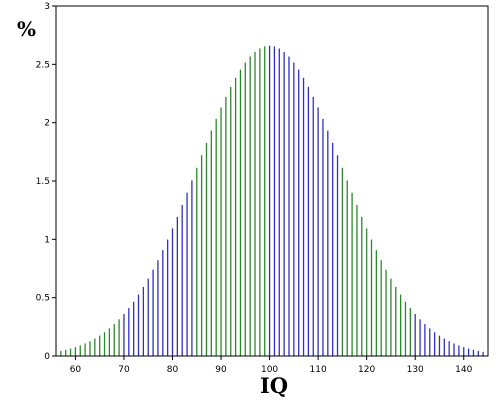 The width and height of the screenshot is (500, 400). What do you see at coordinates (43, 299) in the screenshot?
I see `y-tick-label-1: 0.5` at bounding box center [43, 299].